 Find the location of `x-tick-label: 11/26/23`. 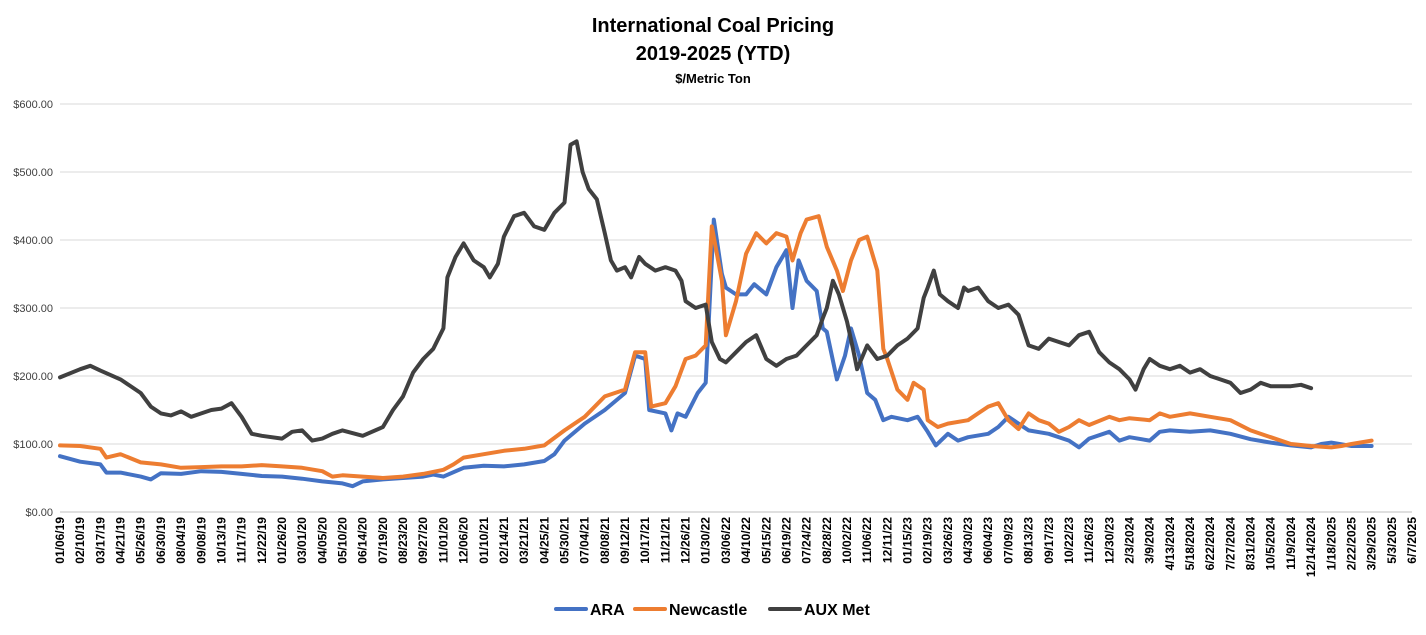

x-tick-label: 11/26/23 is located at coordinates (1089, 540).